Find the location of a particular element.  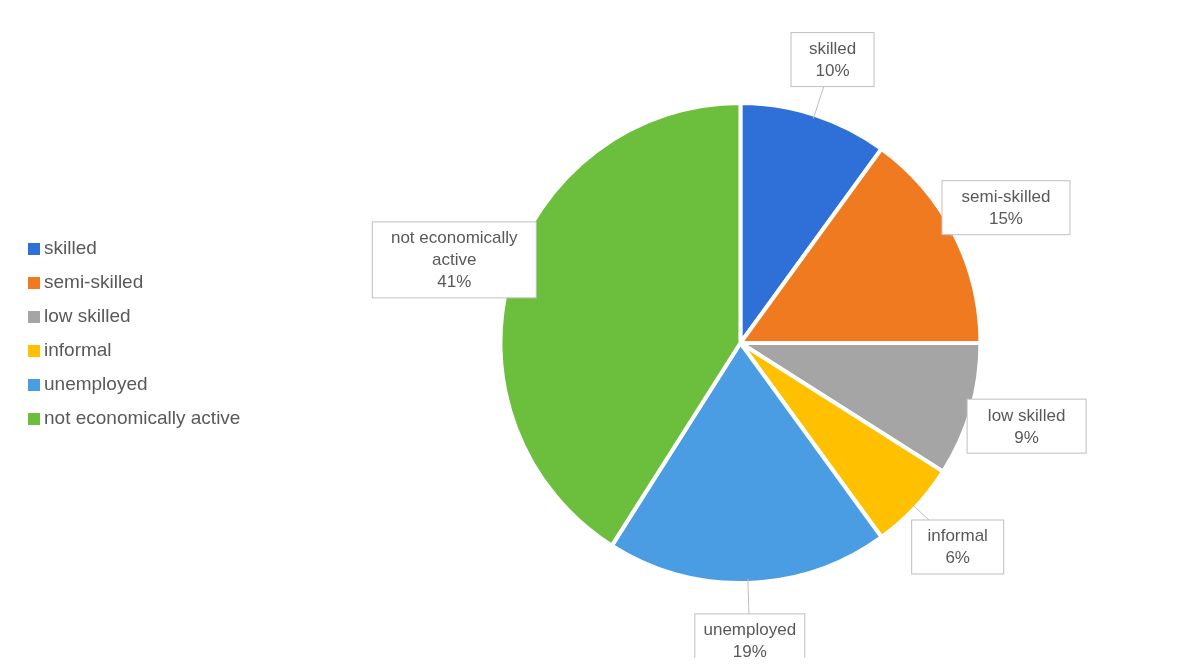

data-label: 6% is located at coordinates (957, 558).